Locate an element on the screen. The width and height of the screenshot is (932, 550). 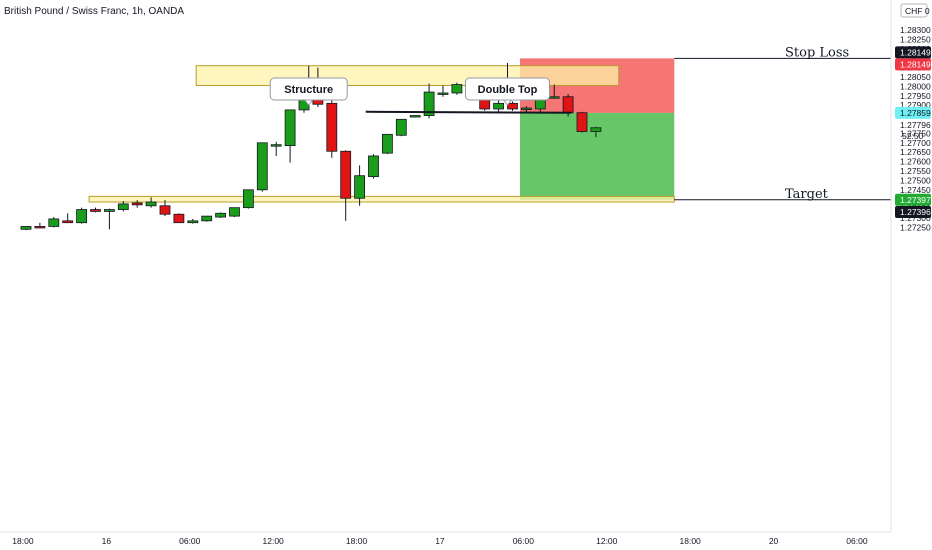
x-tick-label: 20 is located at coordinates (774, 541).